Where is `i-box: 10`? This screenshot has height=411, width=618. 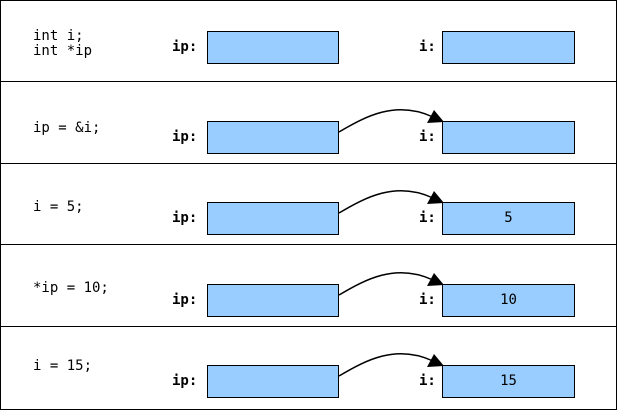
i-box: 10 is located at coordinates (508, 300).